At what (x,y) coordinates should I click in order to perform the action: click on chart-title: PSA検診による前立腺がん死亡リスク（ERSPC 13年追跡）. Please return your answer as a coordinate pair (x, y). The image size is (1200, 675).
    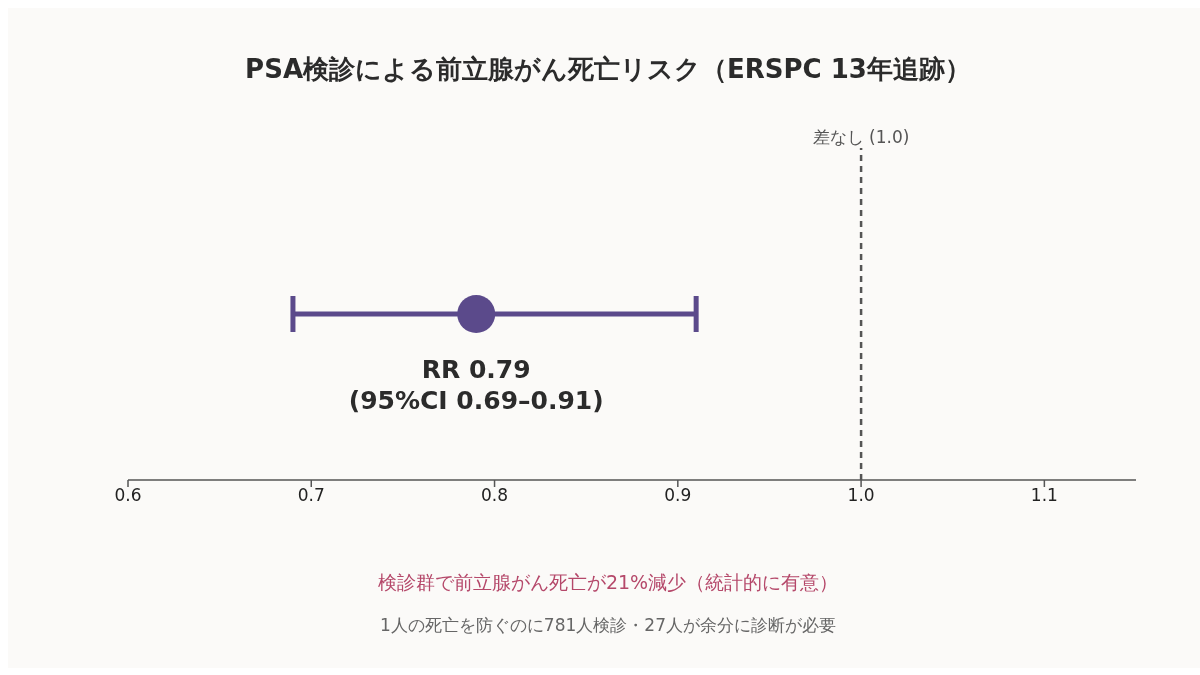
    Looking at the image, I should click on (608, 69).